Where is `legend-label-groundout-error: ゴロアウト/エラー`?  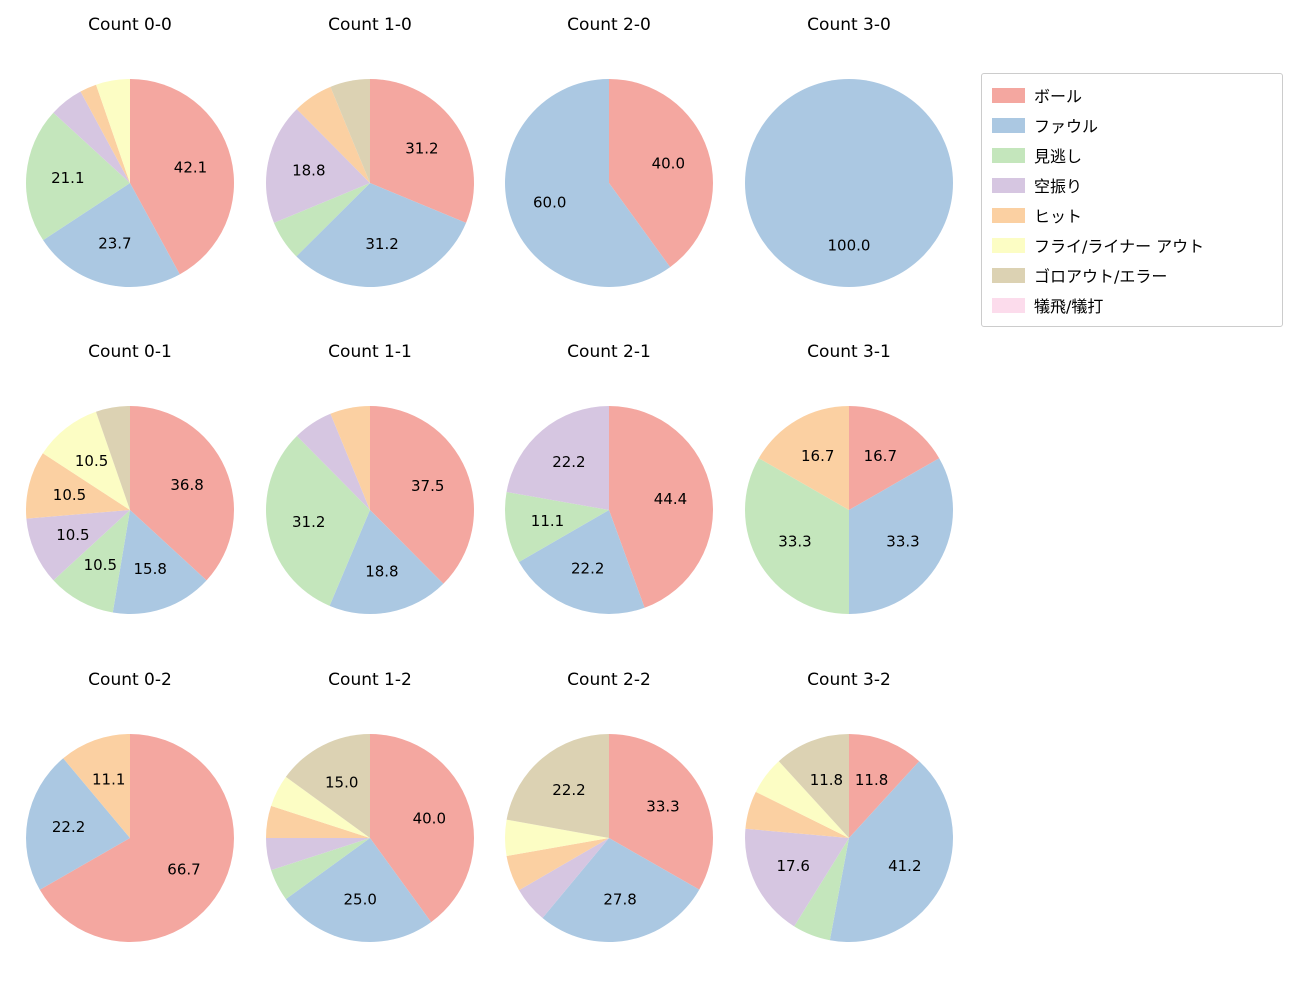 legend-label-groundout-error: ゴロアウト/エラー is located at coordinates (1101, 276).